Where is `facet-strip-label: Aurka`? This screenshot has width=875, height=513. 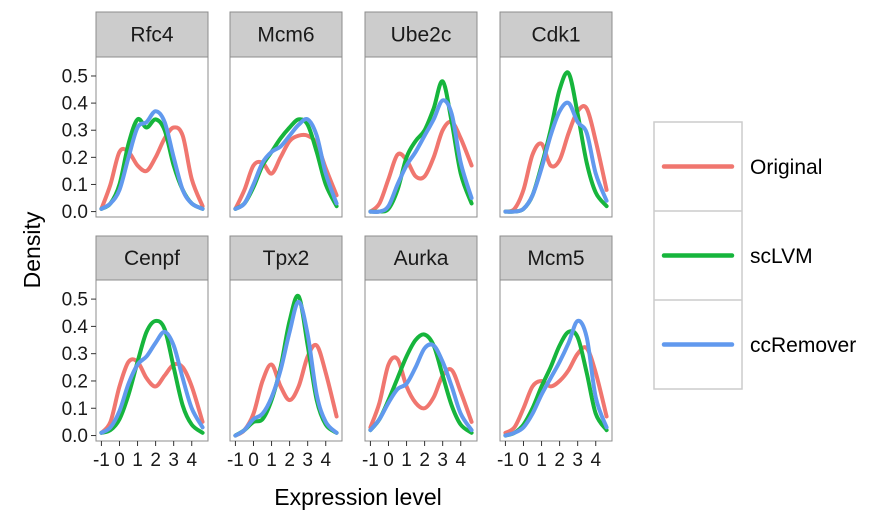
facet-strip-label: Aurka is located at coordinates (421, 258).